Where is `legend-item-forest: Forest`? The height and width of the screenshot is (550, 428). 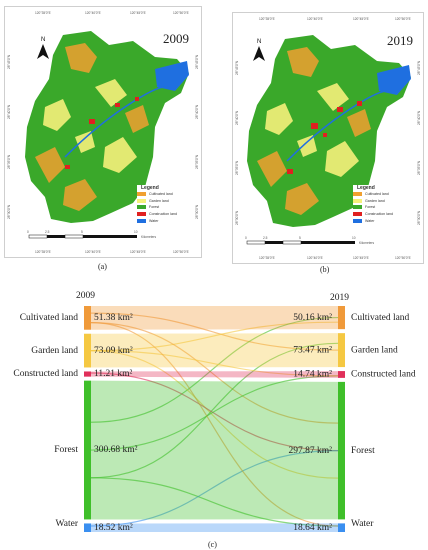 legend-item-forest: Forest is located at coordinates (165, 207).